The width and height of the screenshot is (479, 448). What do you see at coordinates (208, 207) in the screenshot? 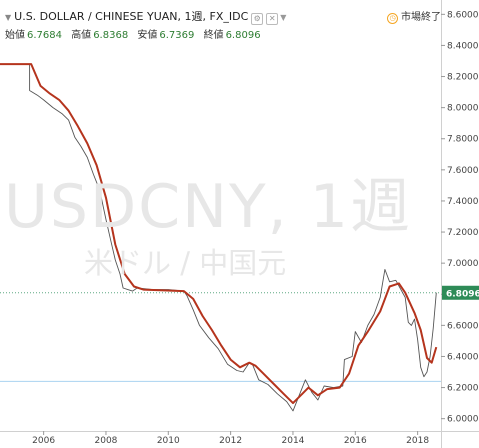
I see `symbol-watermark: USDCNY, 1週` at bounding box center [208, 207].